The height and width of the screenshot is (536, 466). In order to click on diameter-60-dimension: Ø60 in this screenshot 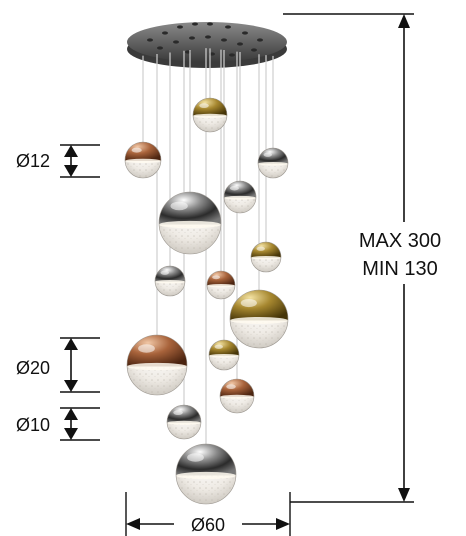, I will do `click(208, 514)`.